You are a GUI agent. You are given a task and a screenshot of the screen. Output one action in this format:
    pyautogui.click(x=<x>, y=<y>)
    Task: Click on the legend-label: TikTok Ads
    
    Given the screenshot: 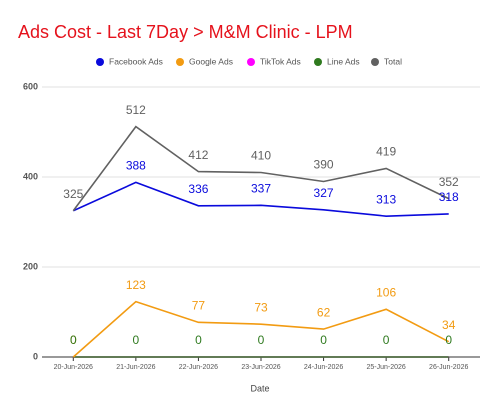 What is the action you would take?
    pyautogui.click(x=280, y=61)
    